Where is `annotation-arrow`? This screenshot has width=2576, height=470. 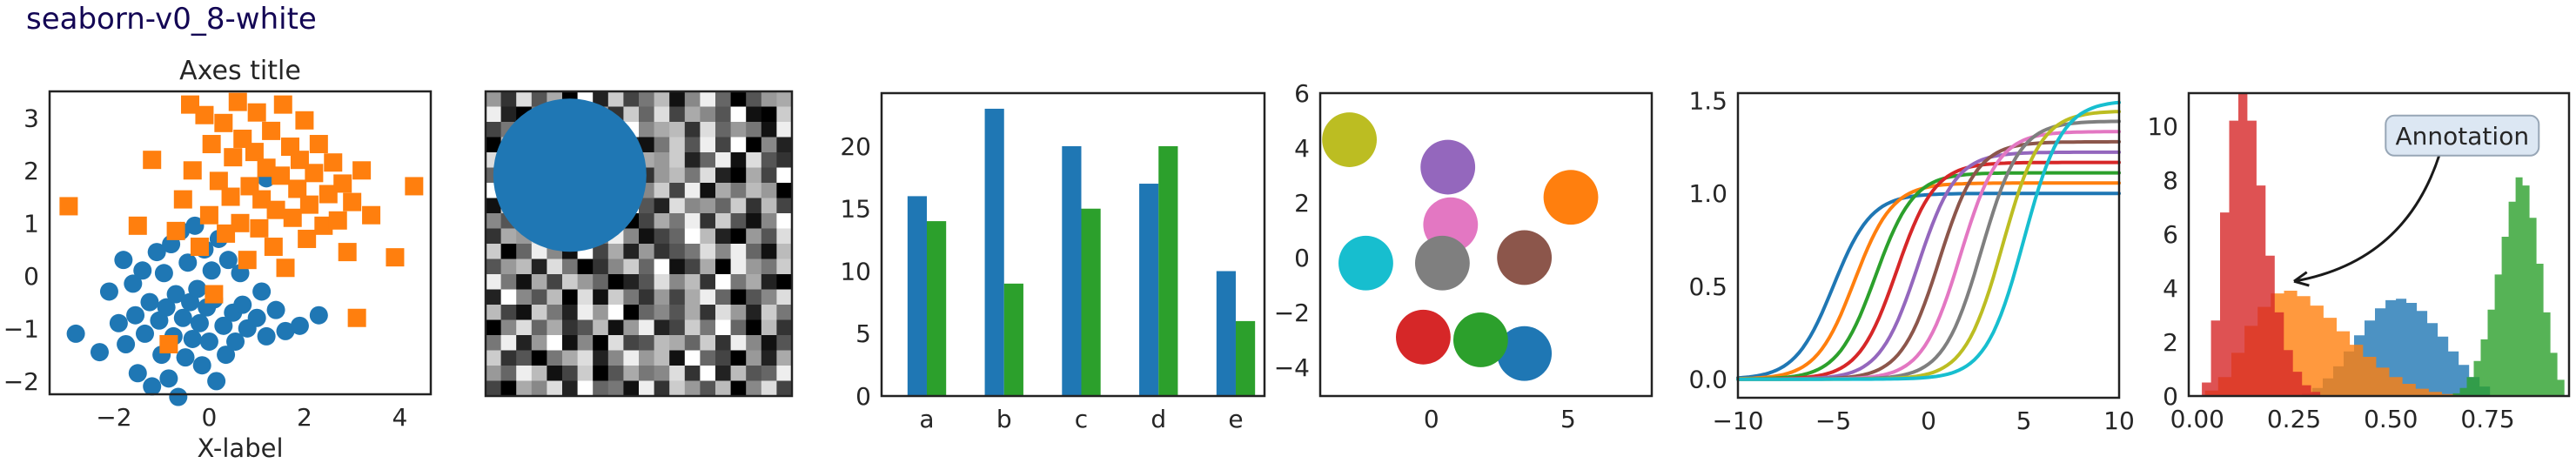 annotation-arrow is located at coordinates (2367, 219).